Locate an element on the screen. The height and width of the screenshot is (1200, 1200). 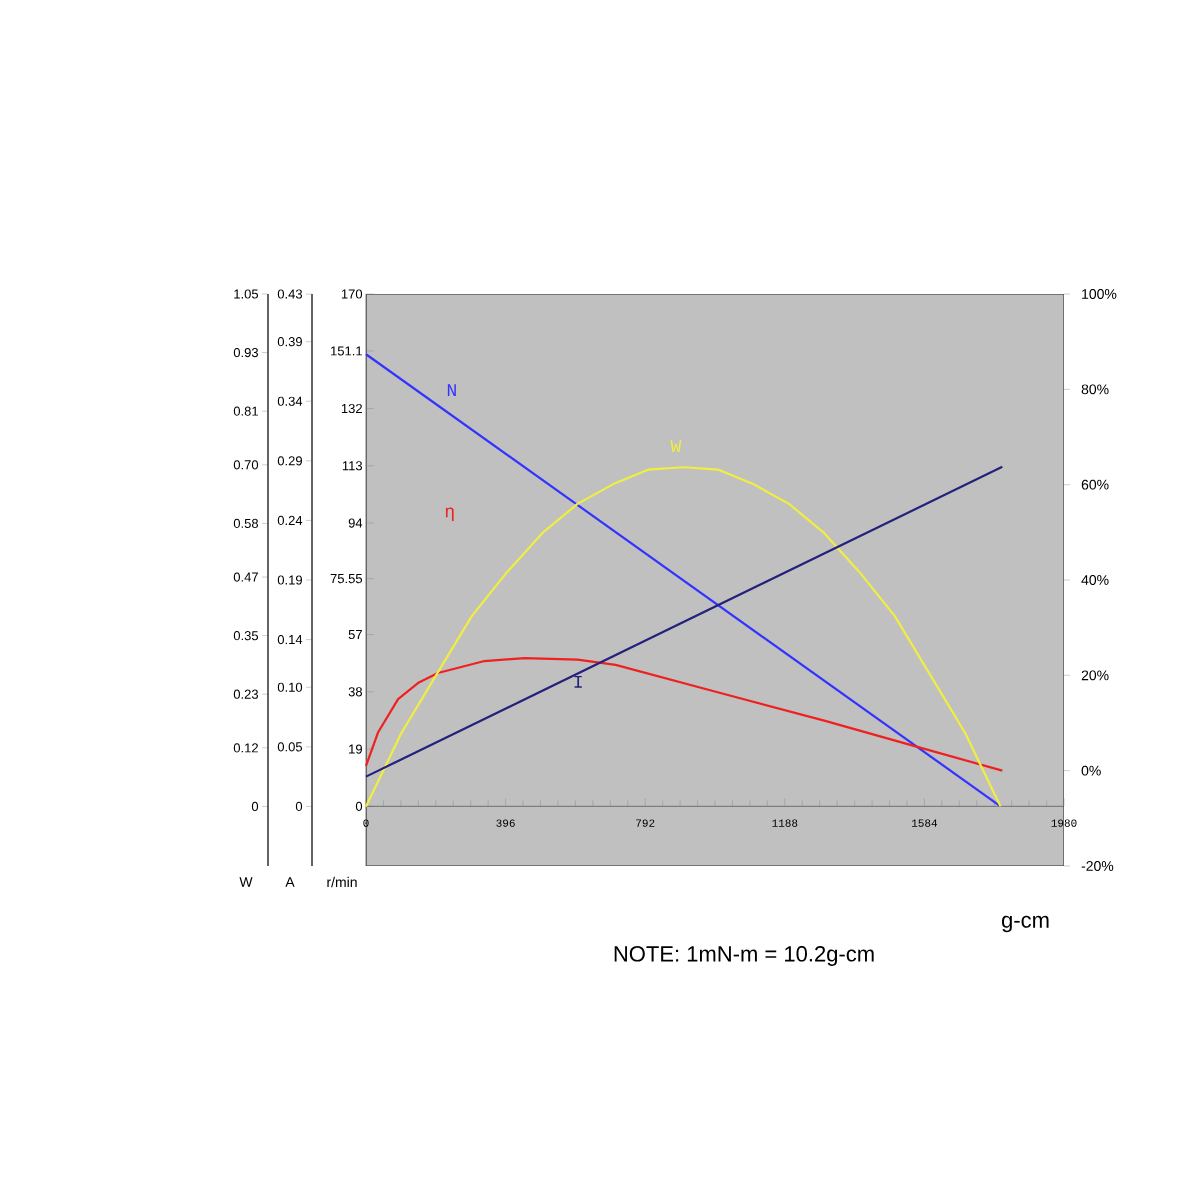
series-label: W is located at coordinates (676, 446).